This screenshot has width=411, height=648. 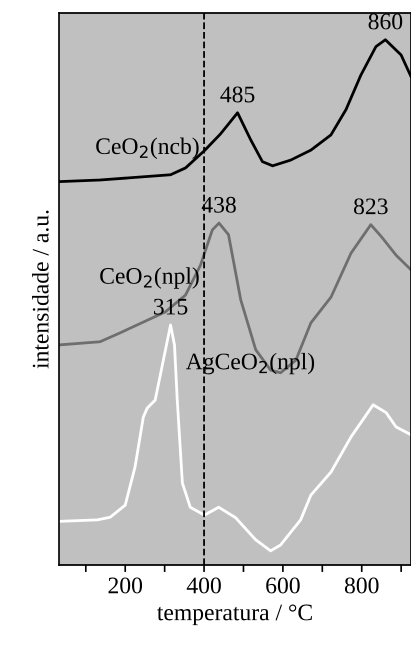 I want to click on annotation: 485, so click(x=237, y=94).